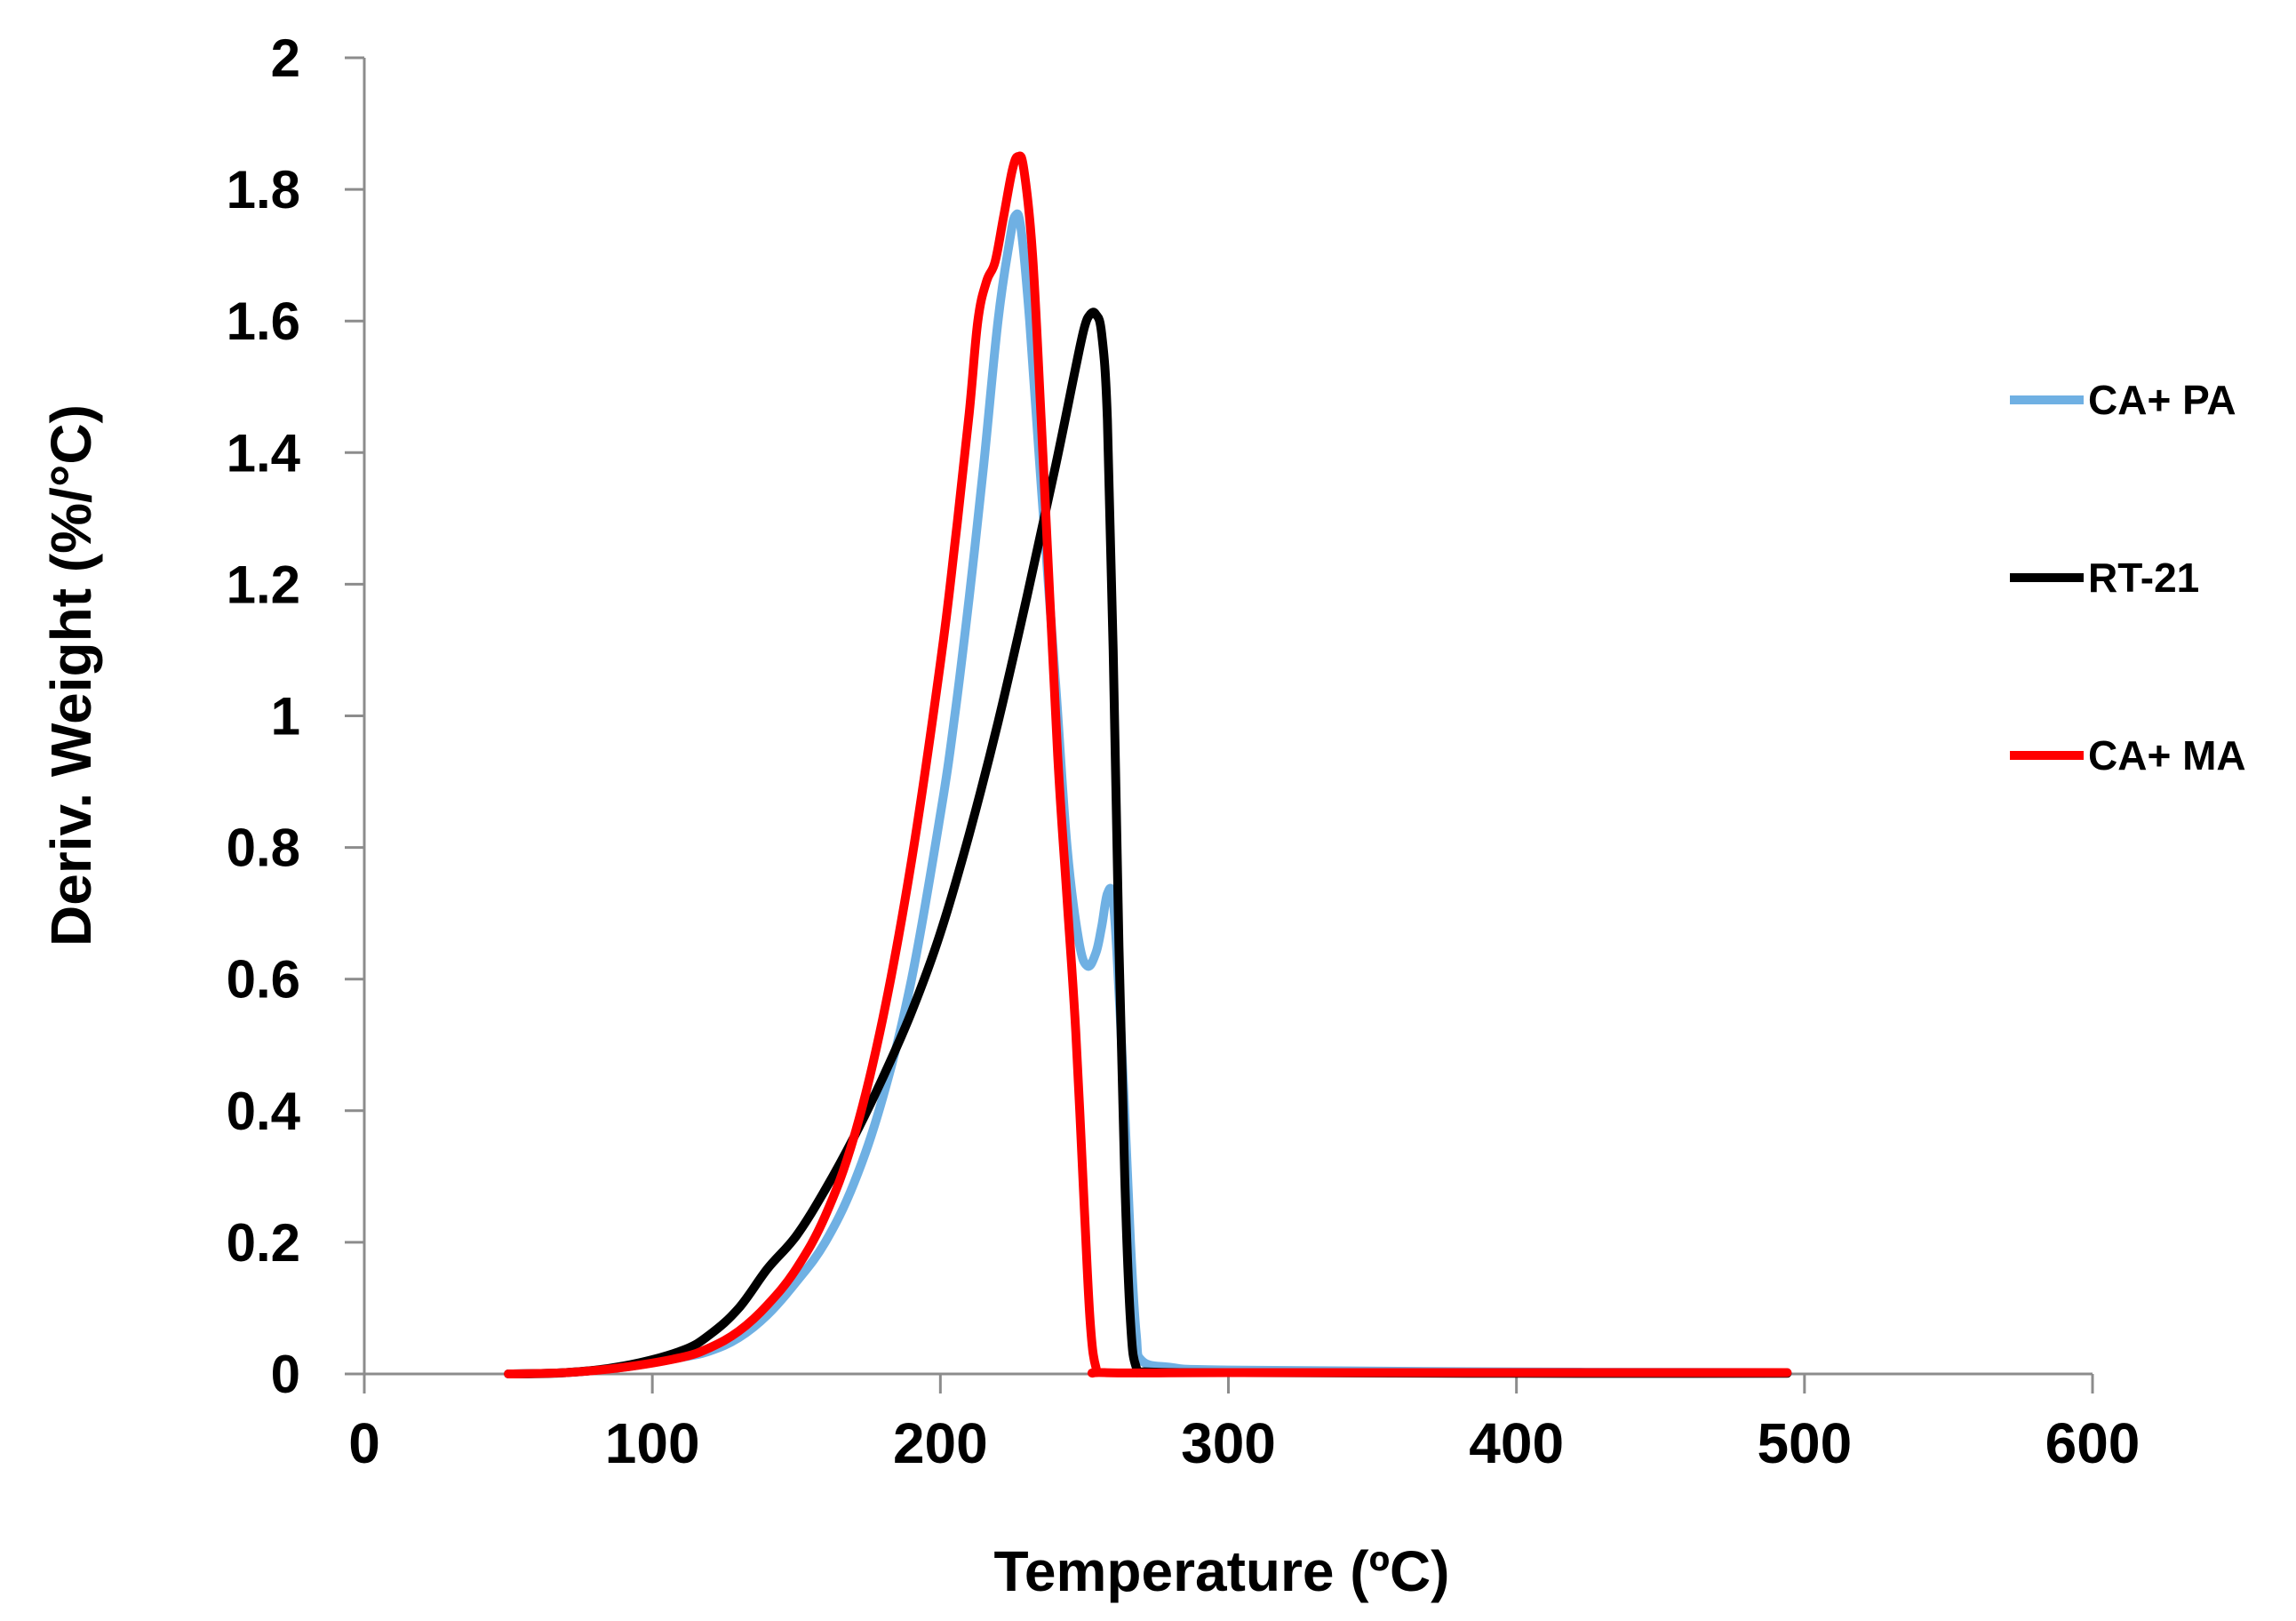 The width and height of the screenshot is (2296, 1621). What do you see at coordinates (264, 321) in the screenshot?
I see `y-tick-label: 1.6` at bounding box center [264, 321].